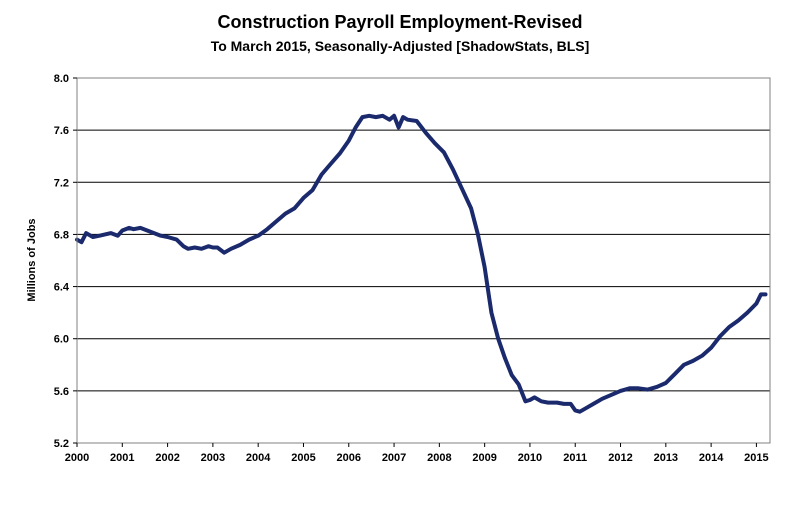 The height and width of the screenshot is (508, 800). Describe the element at coordinates (77, 458) in the screenshot. I see `x-tick-label: 2000` at that location.